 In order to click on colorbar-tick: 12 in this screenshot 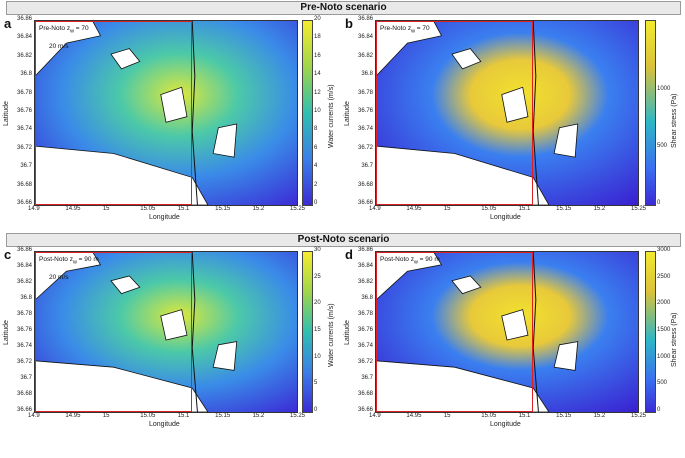, I will do `click(317, 92)`.